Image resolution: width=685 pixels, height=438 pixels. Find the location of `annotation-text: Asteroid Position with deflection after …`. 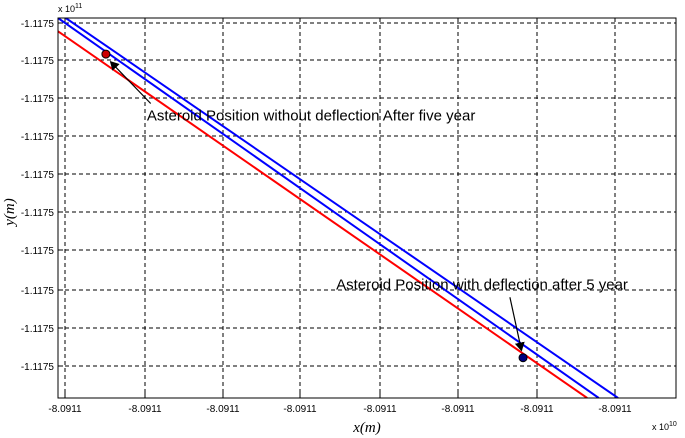

annotation-text: Asteroid Position with deflection after … is located at coordinates (482, 285).